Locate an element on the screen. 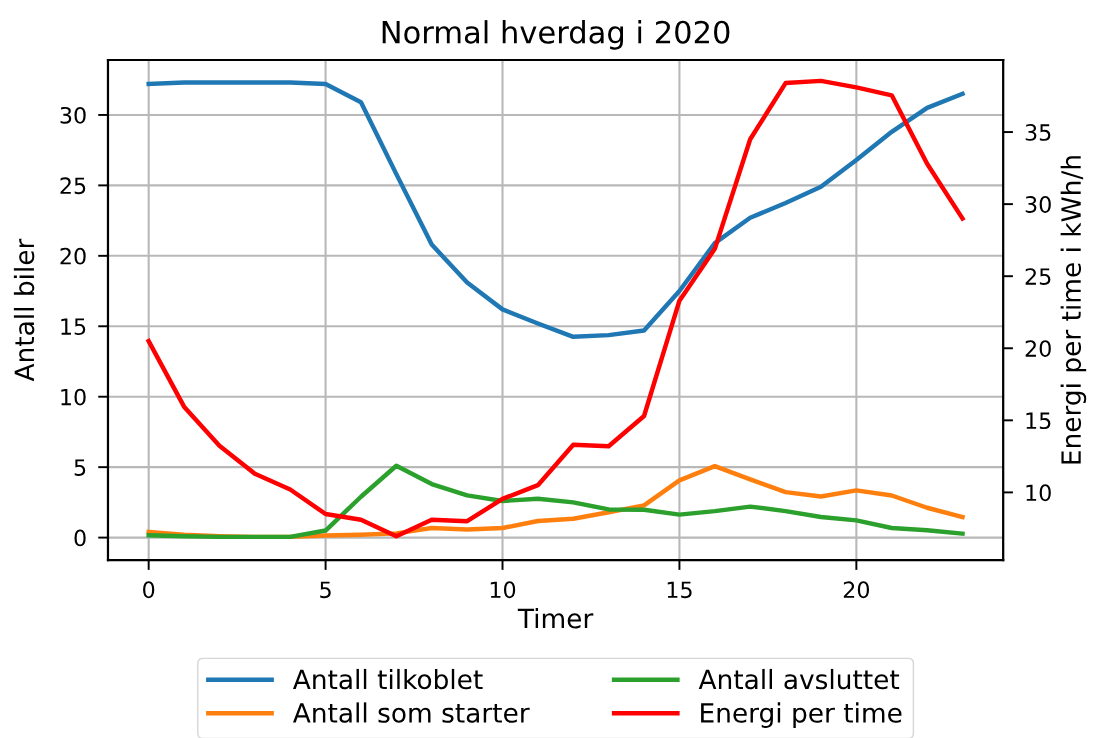  x-tick-label: 5 is located at coordinates (325, 590).